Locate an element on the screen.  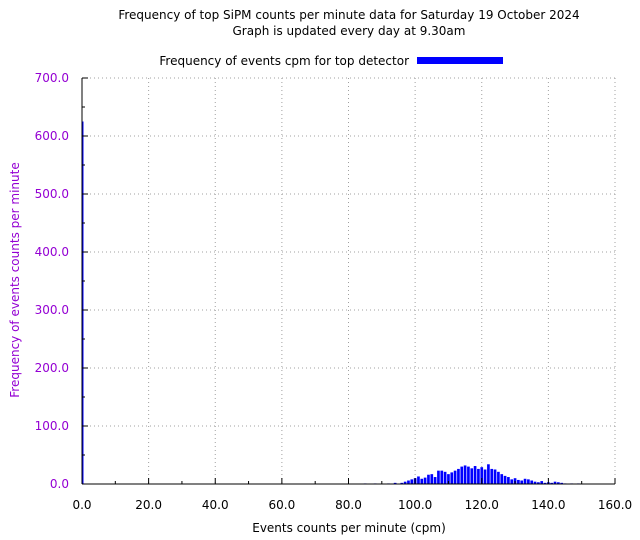
chart-subtitle: Graph is updated every day at 9.30am is located at coordinates (349, 31).